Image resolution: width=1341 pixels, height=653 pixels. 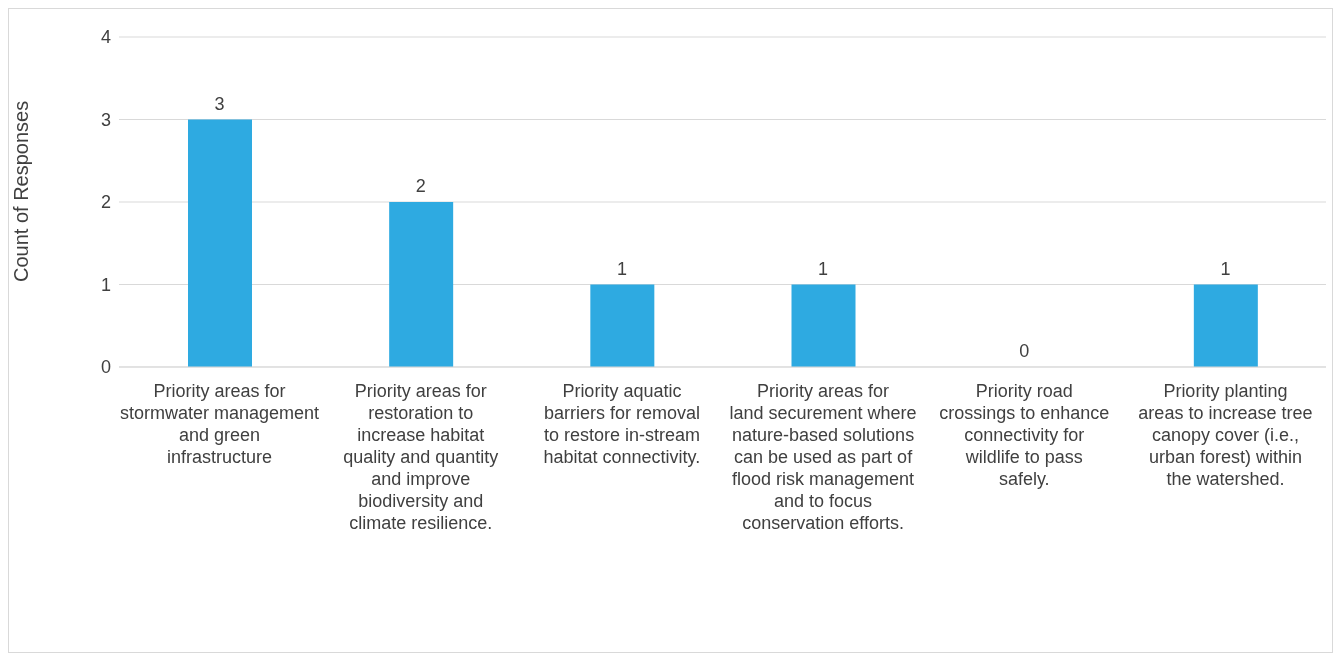 I want to click on y-tick-label: 0, so click(x=105, y=367).